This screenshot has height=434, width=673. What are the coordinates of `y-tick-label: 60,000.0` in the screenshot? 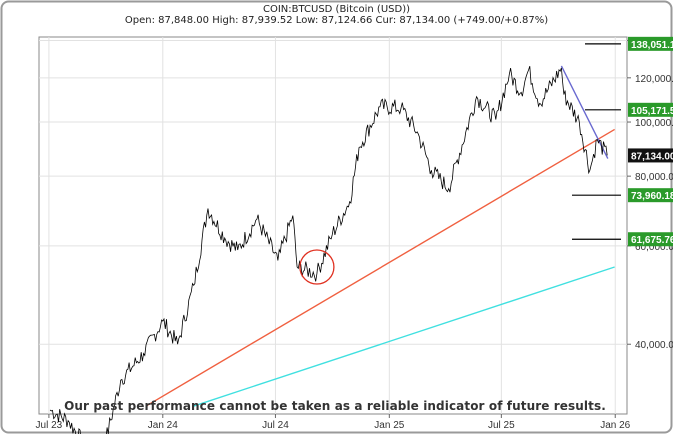 It's located at (654, 247).